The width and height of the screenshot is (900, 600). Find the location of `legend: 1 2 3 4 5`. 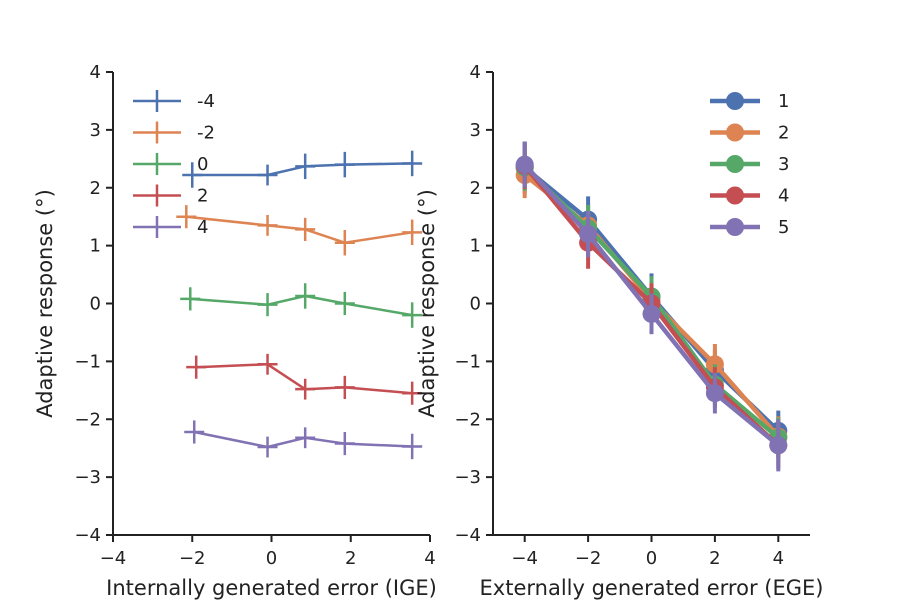

legend: 1 2 3 4 5 is located at coordinates (749, 164).